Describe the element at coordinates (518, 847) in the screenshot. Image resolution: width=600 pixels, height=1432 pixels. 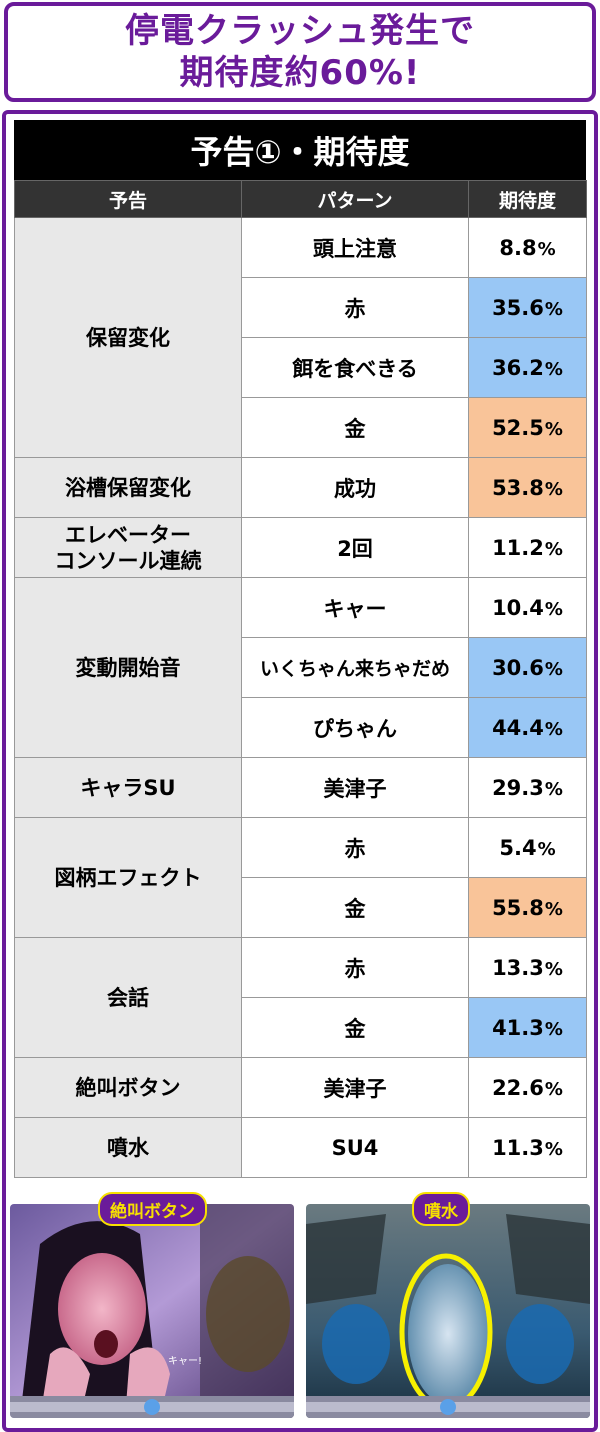
I see `value-number: 5.4` at that location.